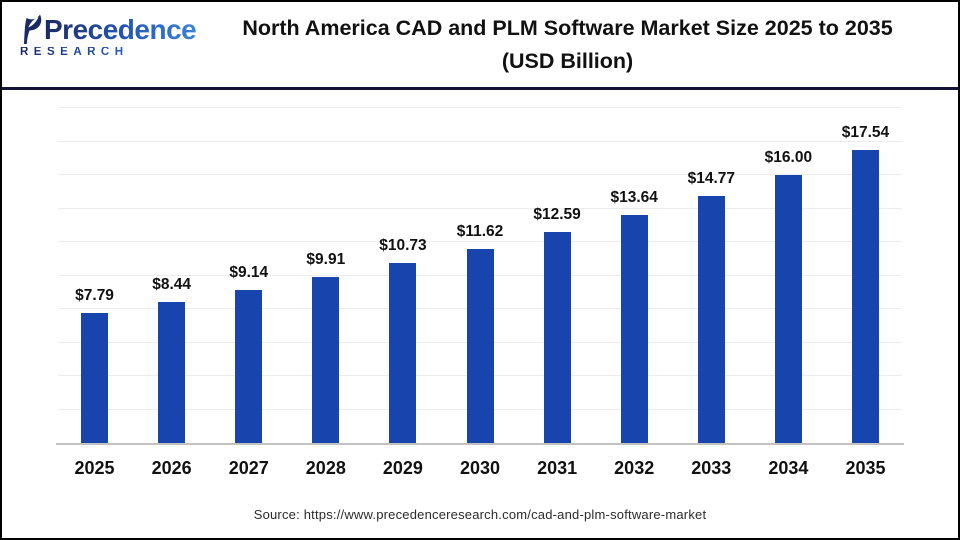 The image size is (960, 540). I want to click on bar-column: $9.14, so click(248, 271).